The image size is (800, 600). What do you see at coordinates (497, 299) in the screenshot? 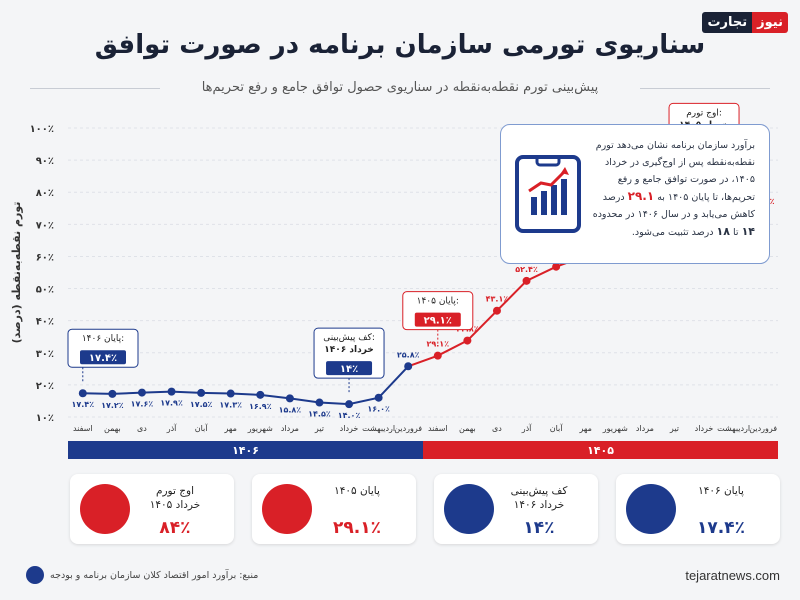
I see `data-label: ۴۳.۱٪` at bounding box center [497, 299].